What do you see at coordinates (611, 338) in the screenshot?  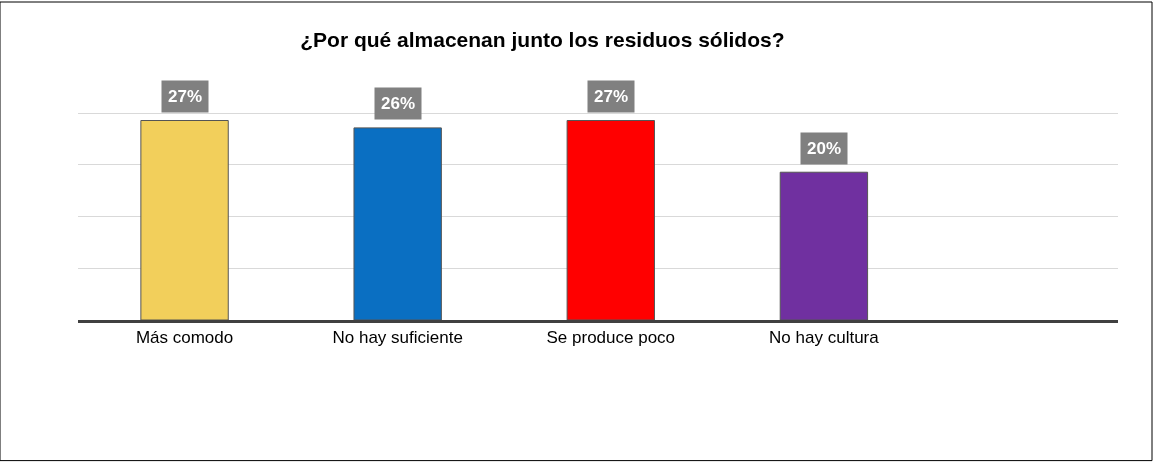 I see `x-tick-label: Se produce poco` at bounding box center [611, 338].